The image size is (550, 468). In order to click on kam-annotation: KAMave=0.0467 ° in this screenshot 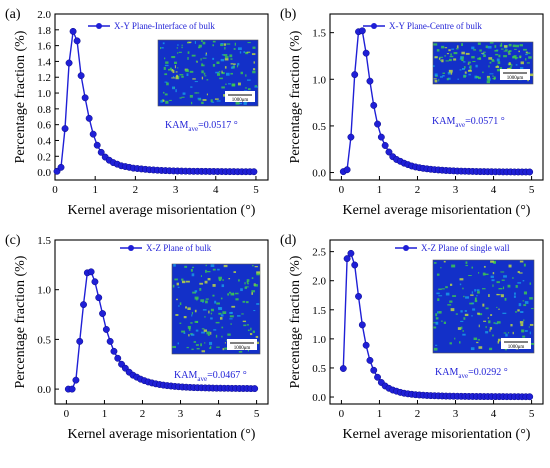, I will do `click(210, 376)`.